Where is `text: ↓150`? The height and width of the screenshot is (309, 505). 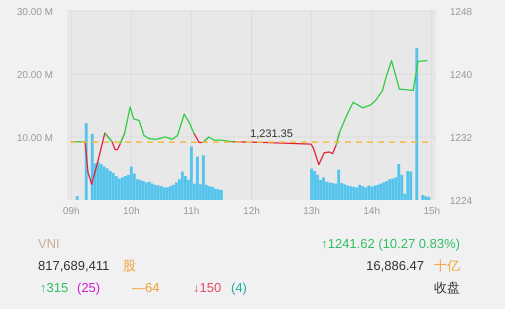 text: ↓150 is located at coordinates (207, 287).